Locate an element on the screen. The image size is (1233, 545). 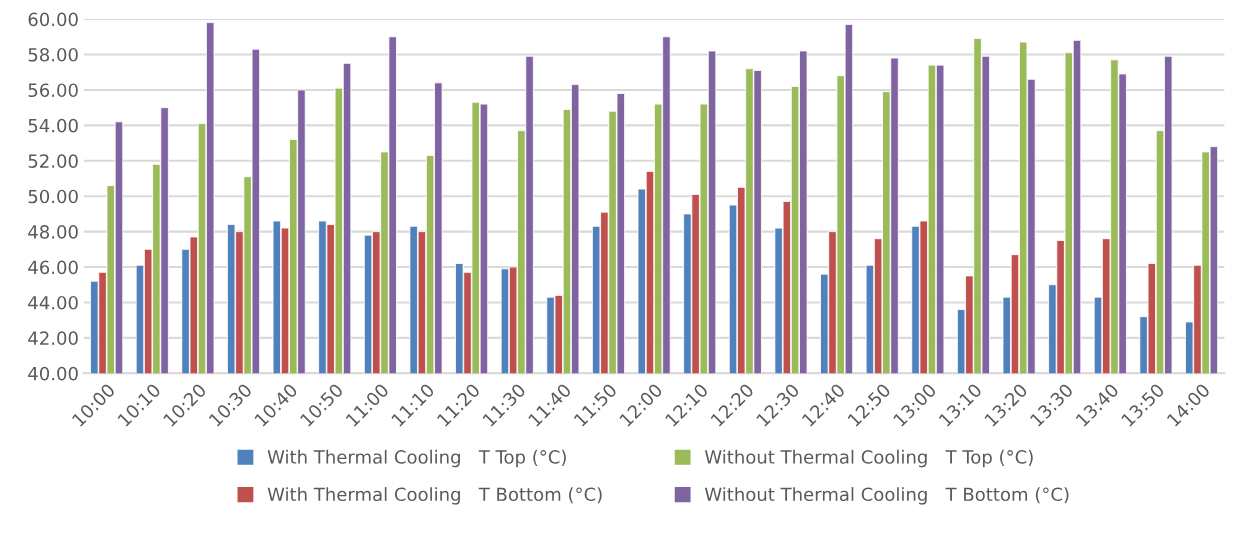
y-tick-label: 58.00 is located at coordinates (53, 54).